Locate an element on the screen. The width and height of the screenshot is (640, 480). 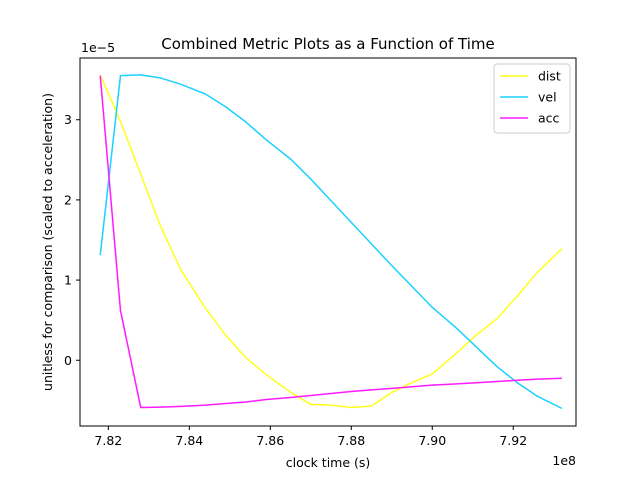
legend: dist vel acc is located at coordinates (532, 98).